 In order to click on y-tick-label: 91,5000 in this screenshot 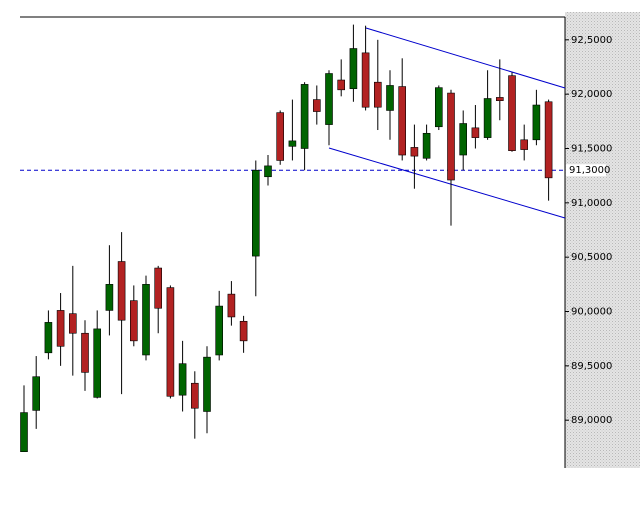, I will do `click(591, 148)`.